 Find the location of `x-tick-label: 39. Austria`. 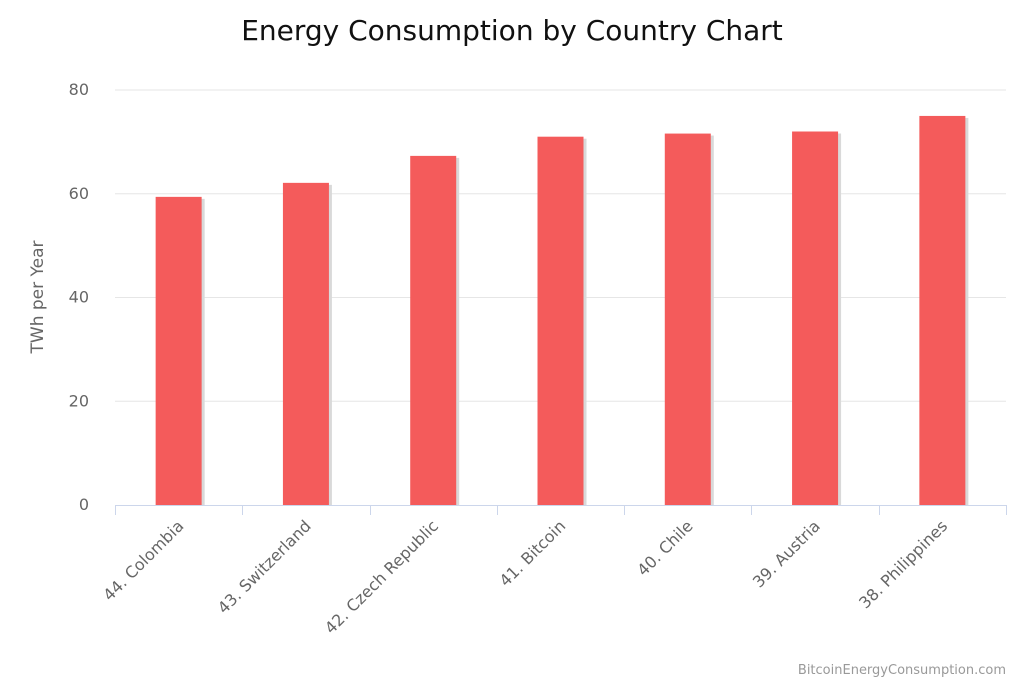

x-tick-label: 39. Austria is located at coordinates (786, 553).